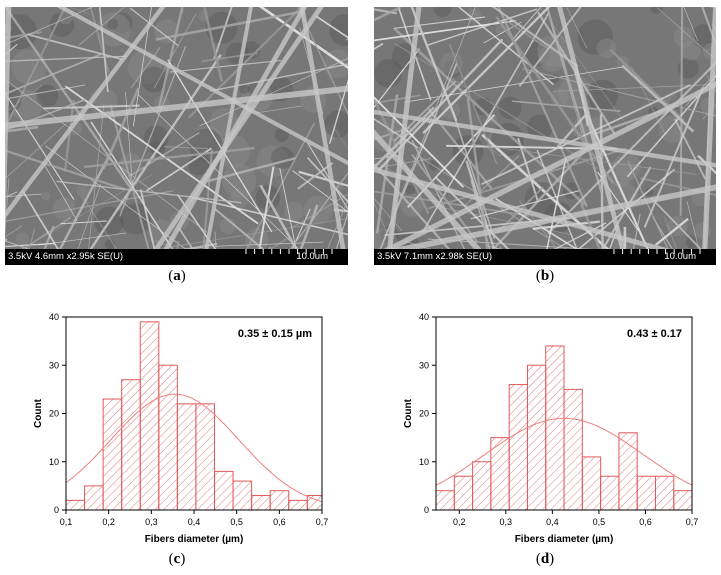 Image resolution: width=721 pixels, height=575 pixels. Describe the element at coordinates (275, 334) in the screenshot. I see `mean-sd-annotation: 0.35 ± 0.15 µm` at that location.